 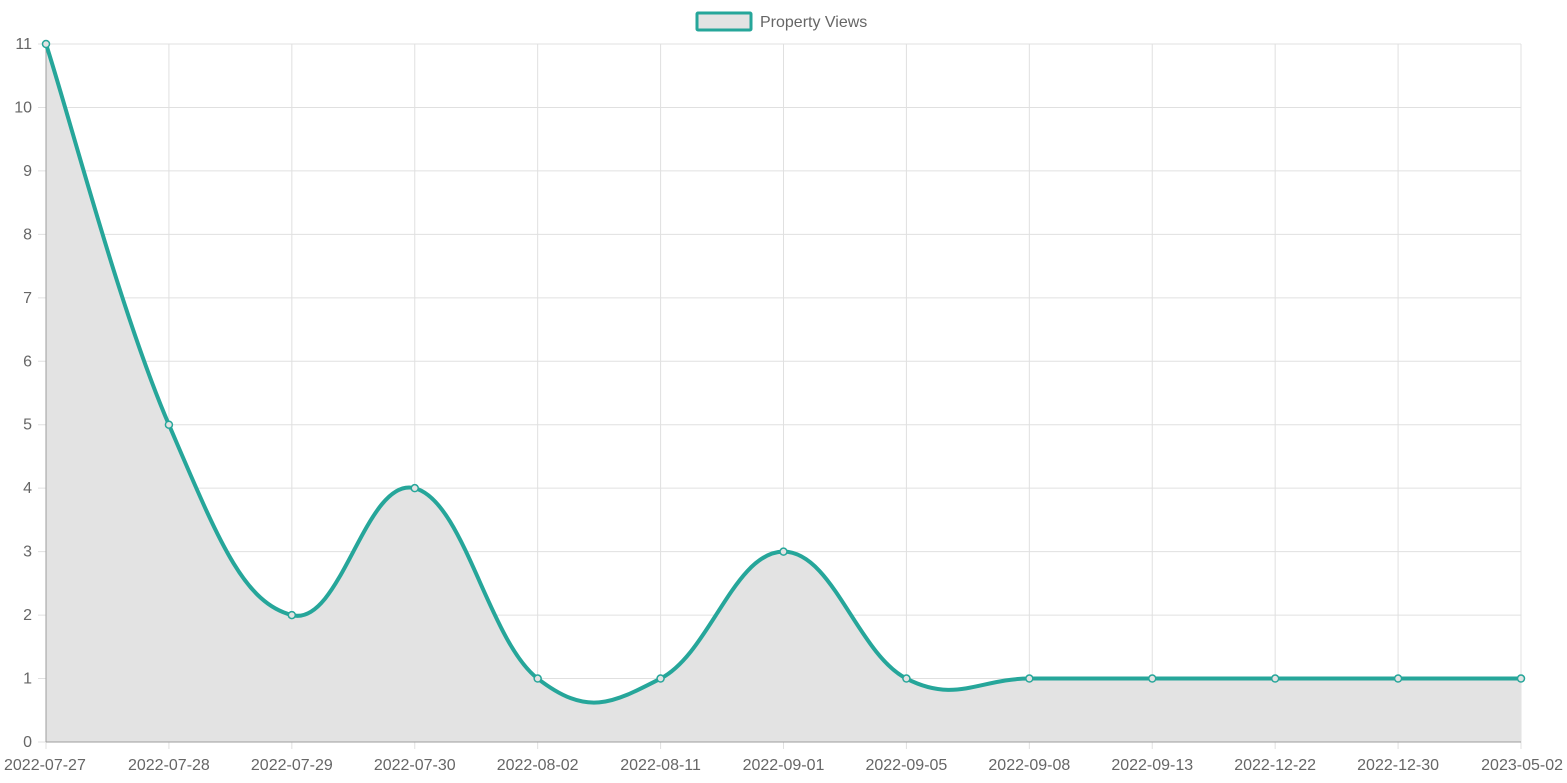 I want to click on y-tick-label: 4, so click(x=27, y=488).